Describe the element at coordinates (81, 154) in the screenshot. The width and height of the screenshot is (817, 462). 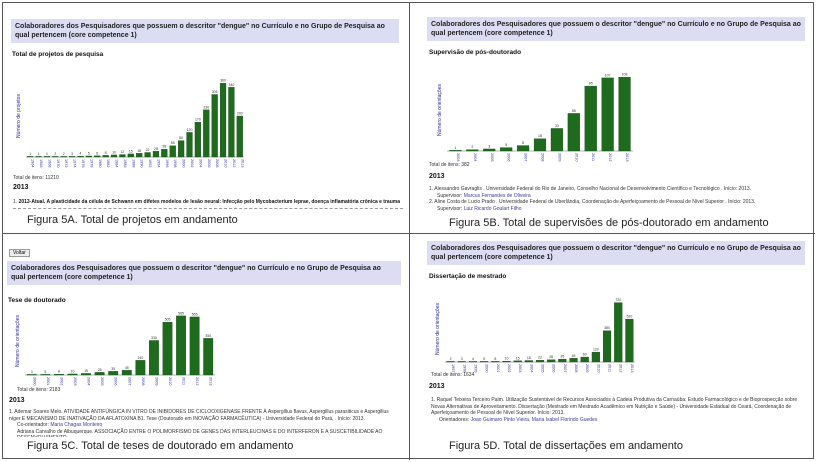
I see `bar-value-label: 4` at that location.